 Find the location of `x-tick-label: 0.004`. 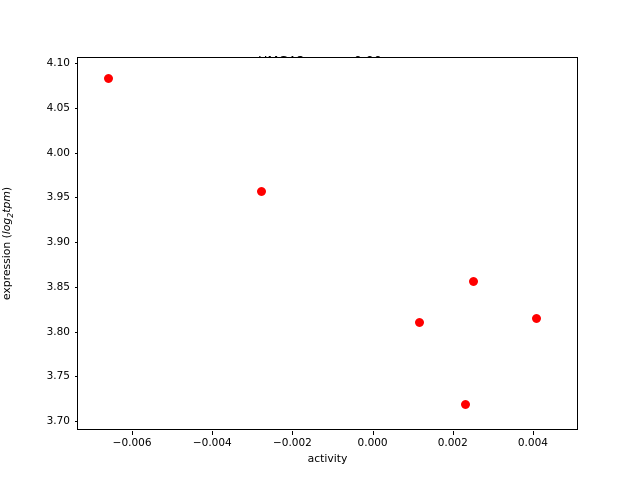

x-tick-label: 0.004 is located at coordinates (532, 443).